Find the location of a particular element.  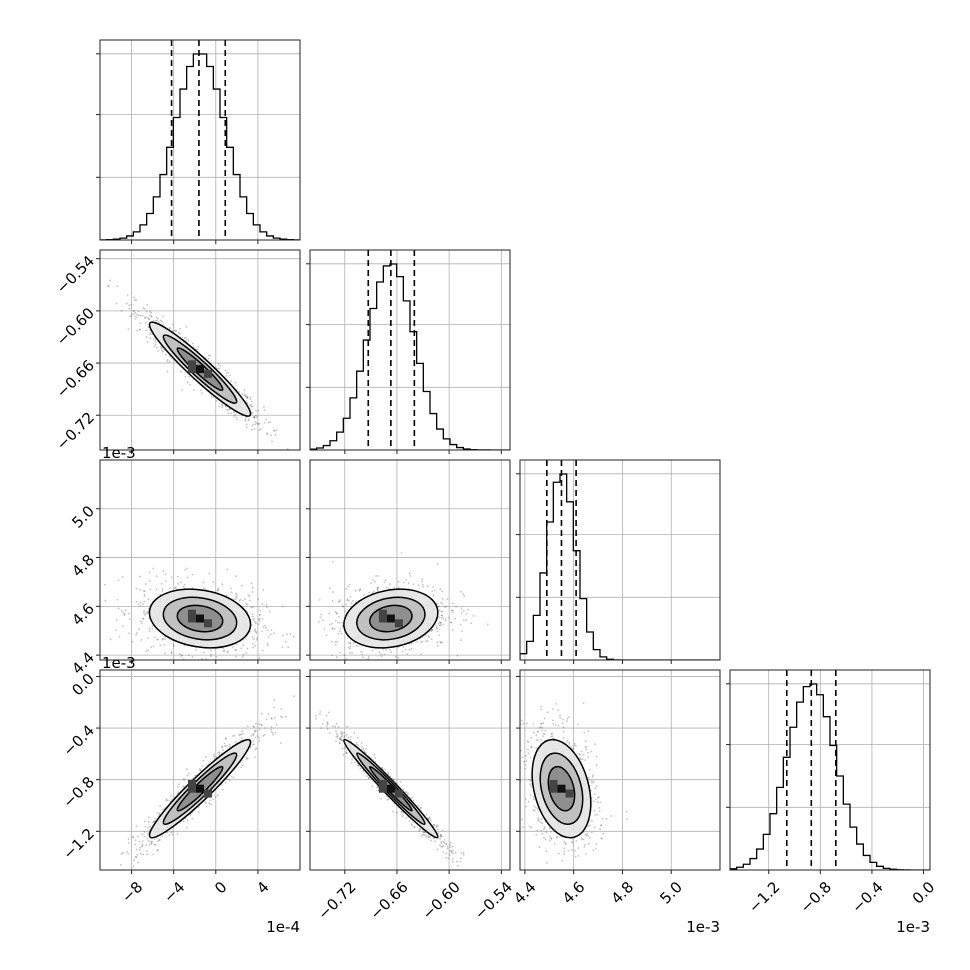

x-tick-label: 4 is located at coordinates (262, 887).